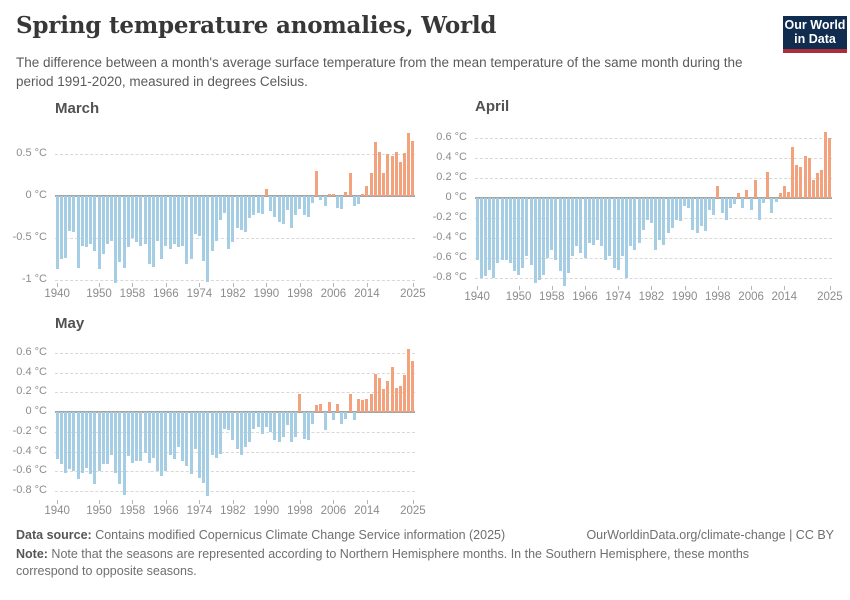  I want to click on bar-1987, so click(254, 206).